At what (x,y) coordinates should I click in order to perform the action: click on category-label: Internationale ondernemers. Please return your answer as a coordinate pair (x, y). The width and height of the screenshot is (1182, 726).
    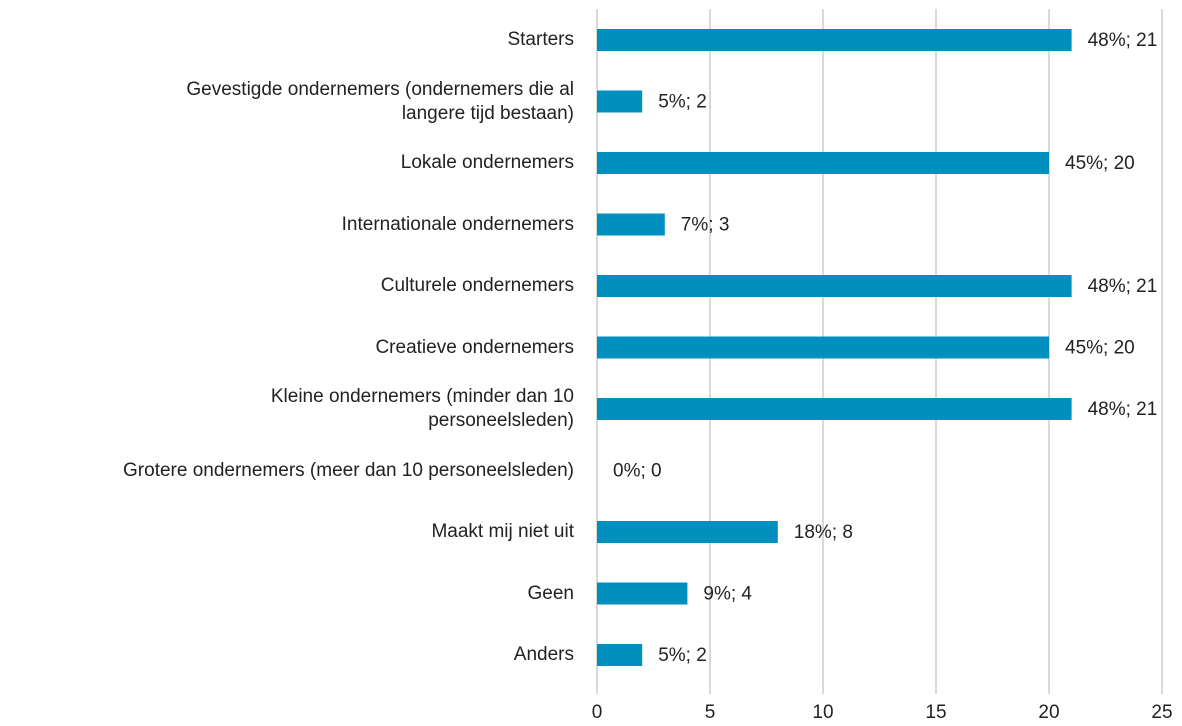
    Looking at the image, I should click on (457, 224).